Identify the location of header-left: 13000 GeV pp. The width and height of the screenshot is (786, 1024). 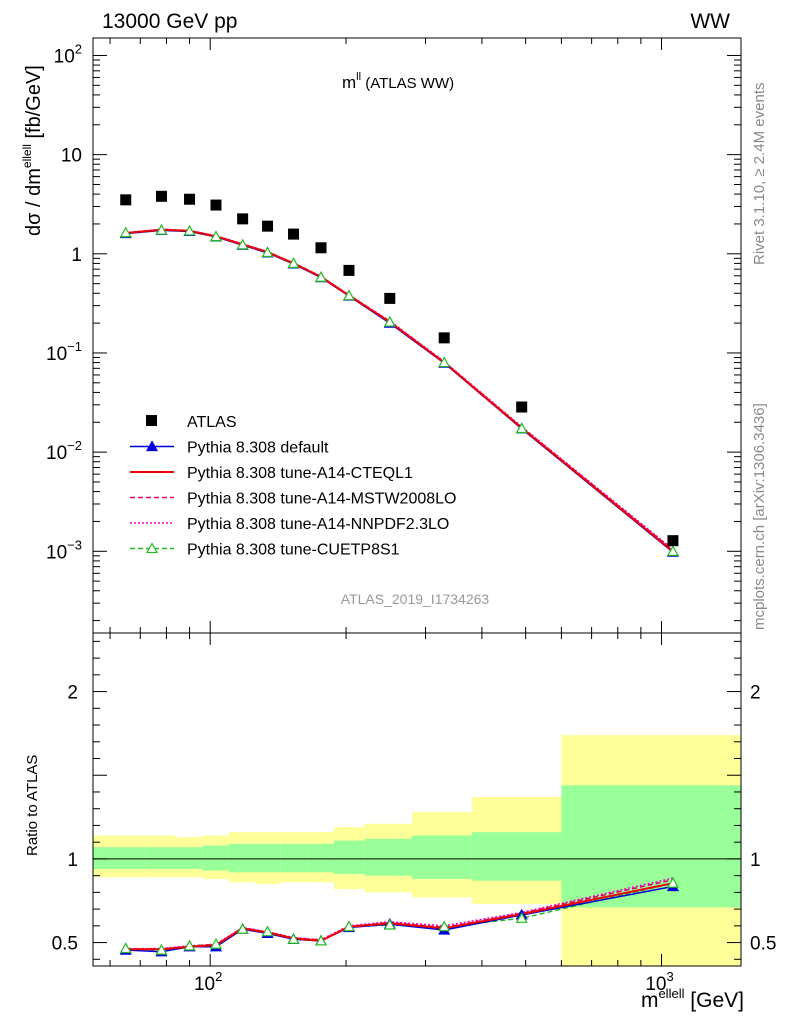
(169, 21).